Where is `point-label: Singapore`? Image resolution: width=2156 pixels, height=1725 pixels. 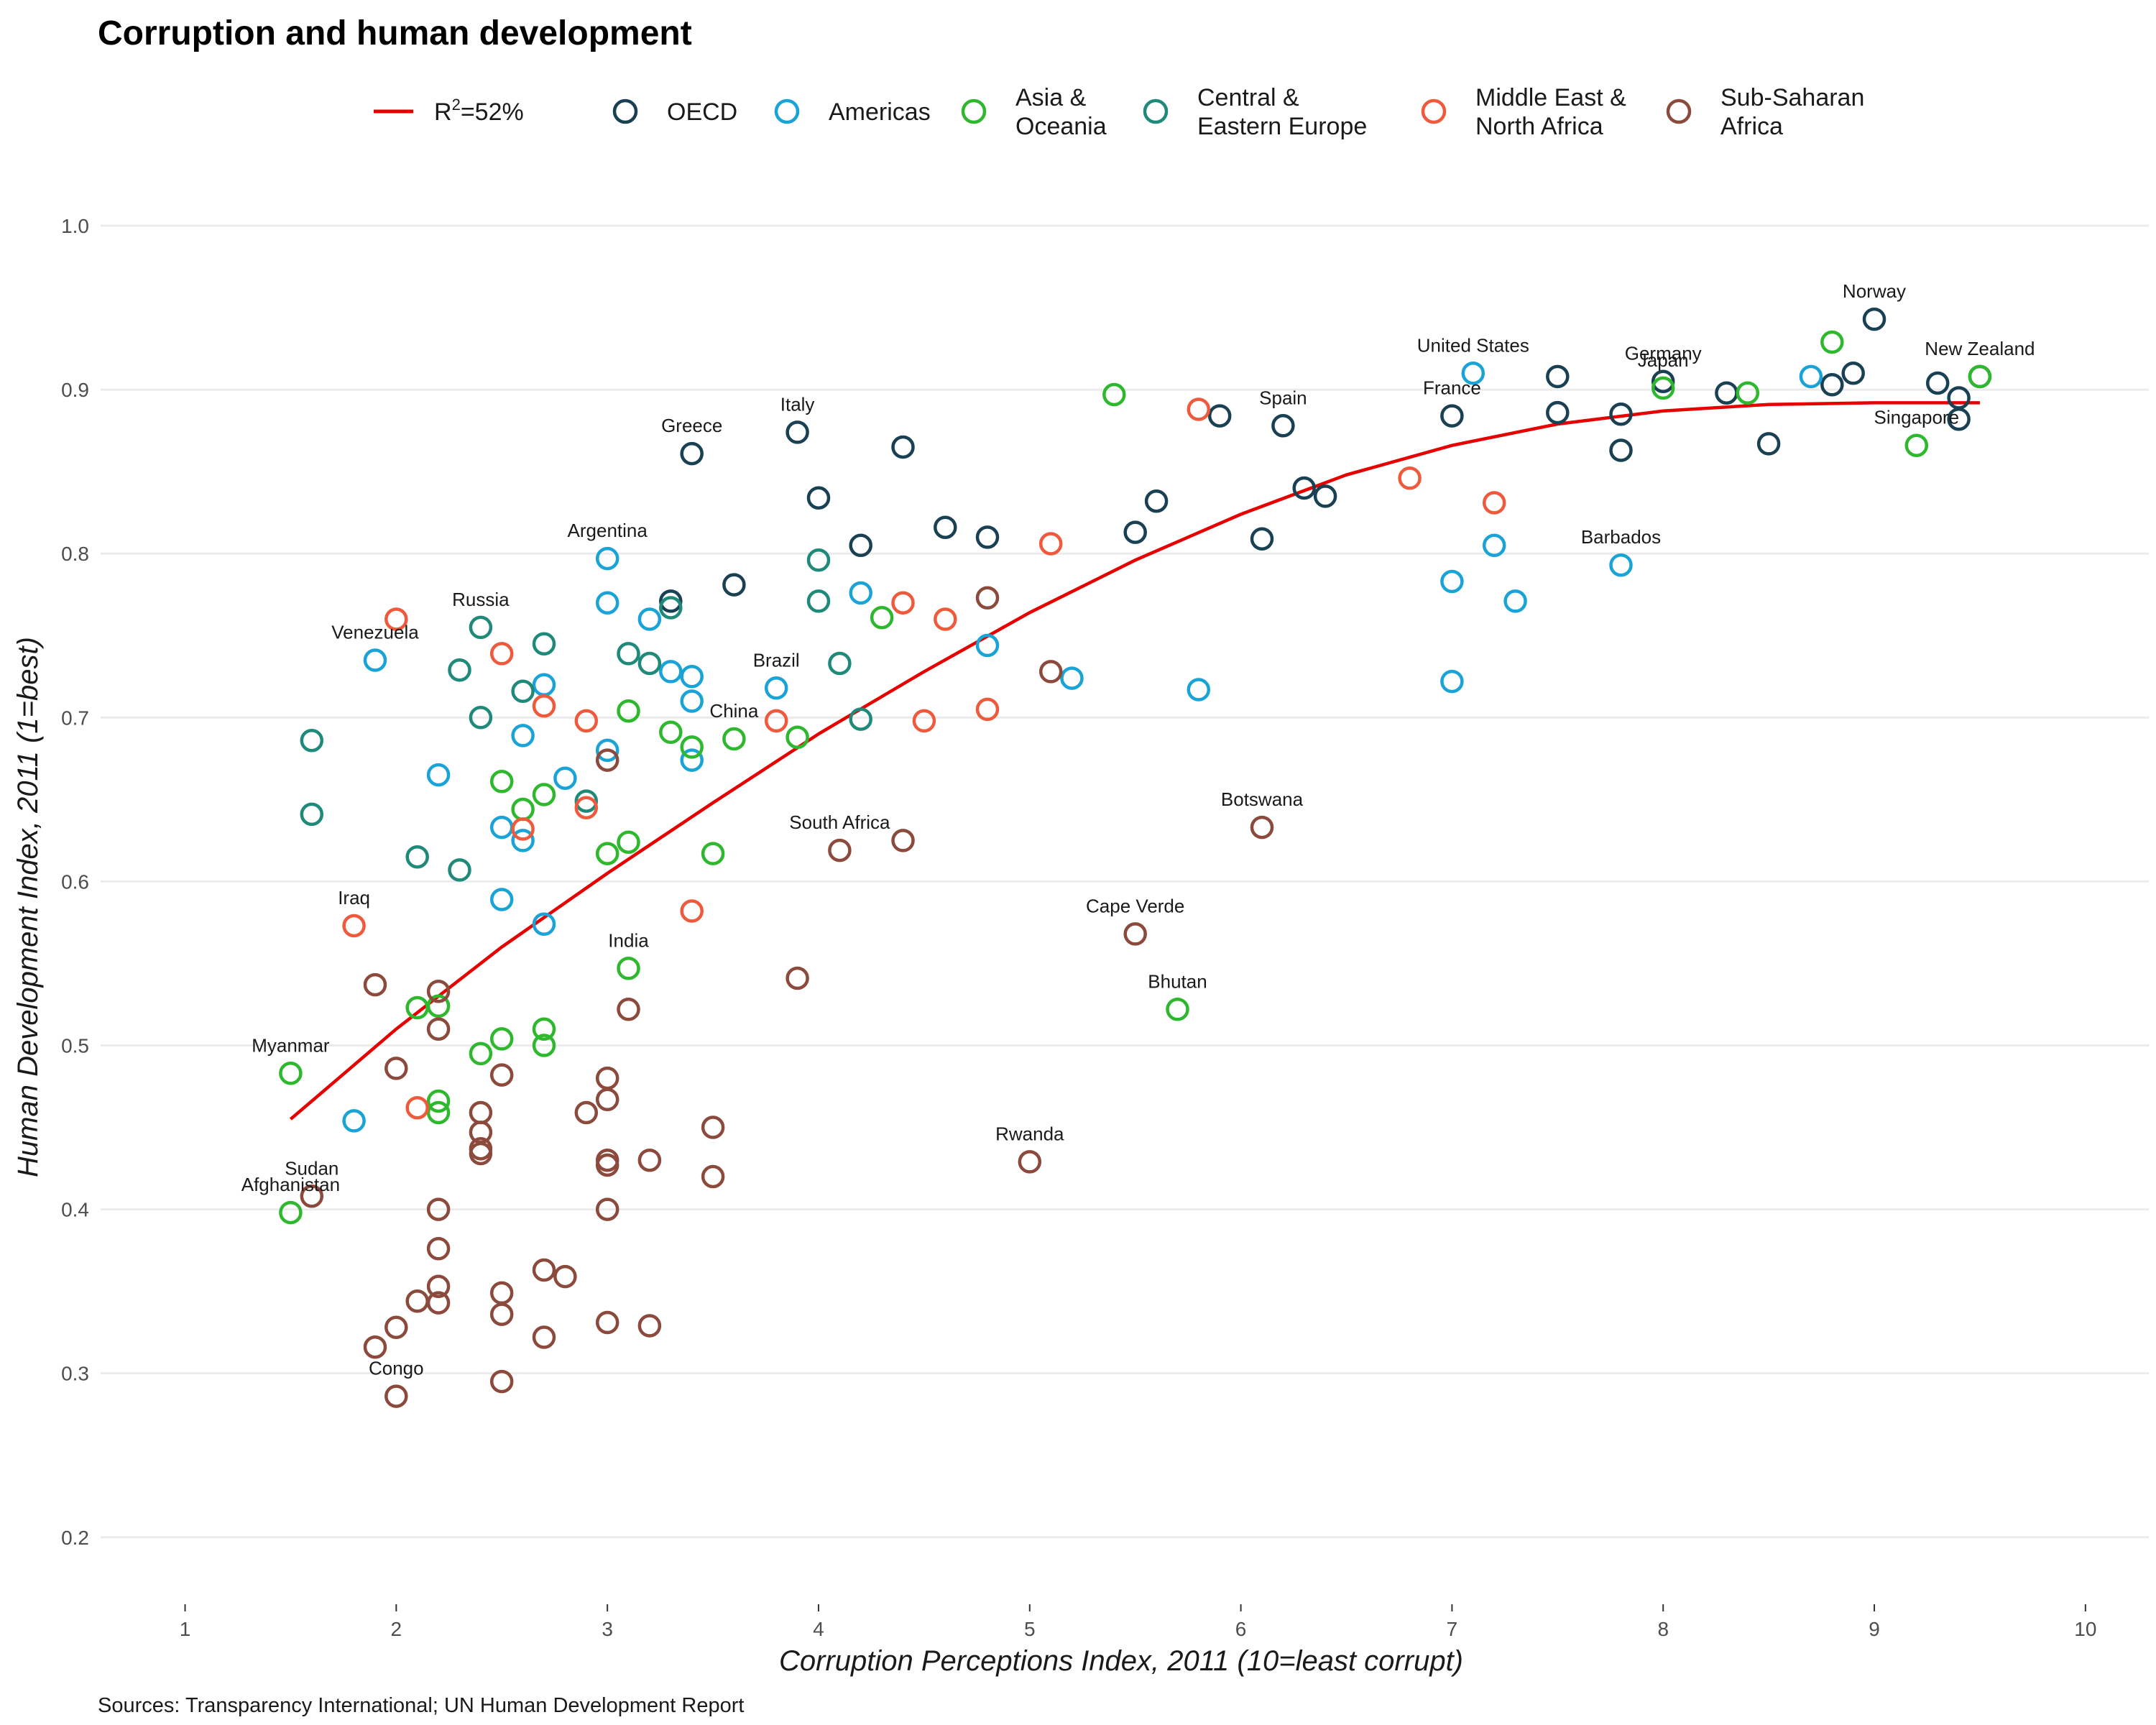 point-label: Singapore is located at coordinates (1917, 417).